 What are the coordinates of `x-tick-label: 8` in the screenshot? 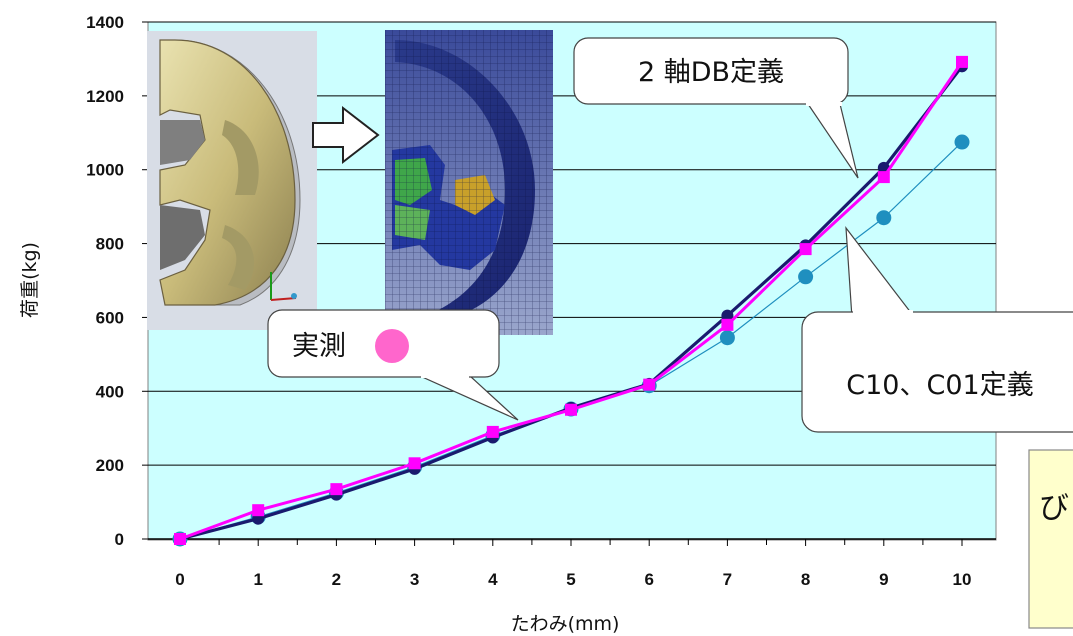 It's located at (805, 579).